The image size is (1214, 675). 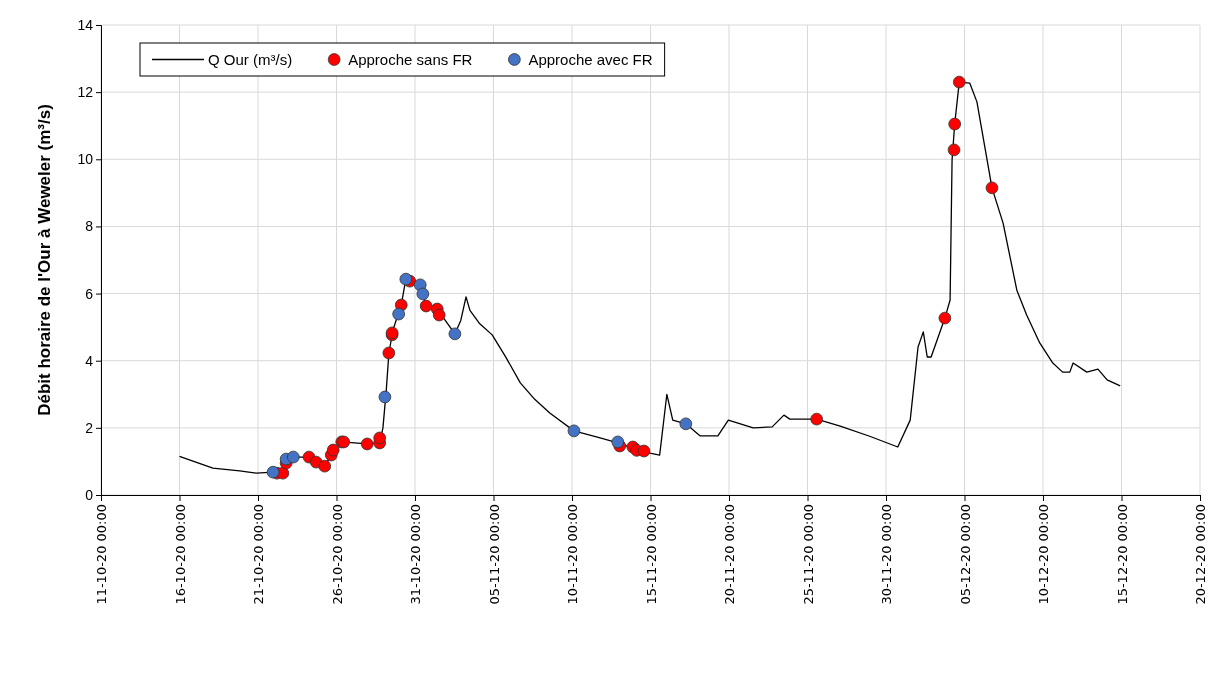 I want to click on x-tick-label: 26-10-20 00:00, so click(x=337, y=554).